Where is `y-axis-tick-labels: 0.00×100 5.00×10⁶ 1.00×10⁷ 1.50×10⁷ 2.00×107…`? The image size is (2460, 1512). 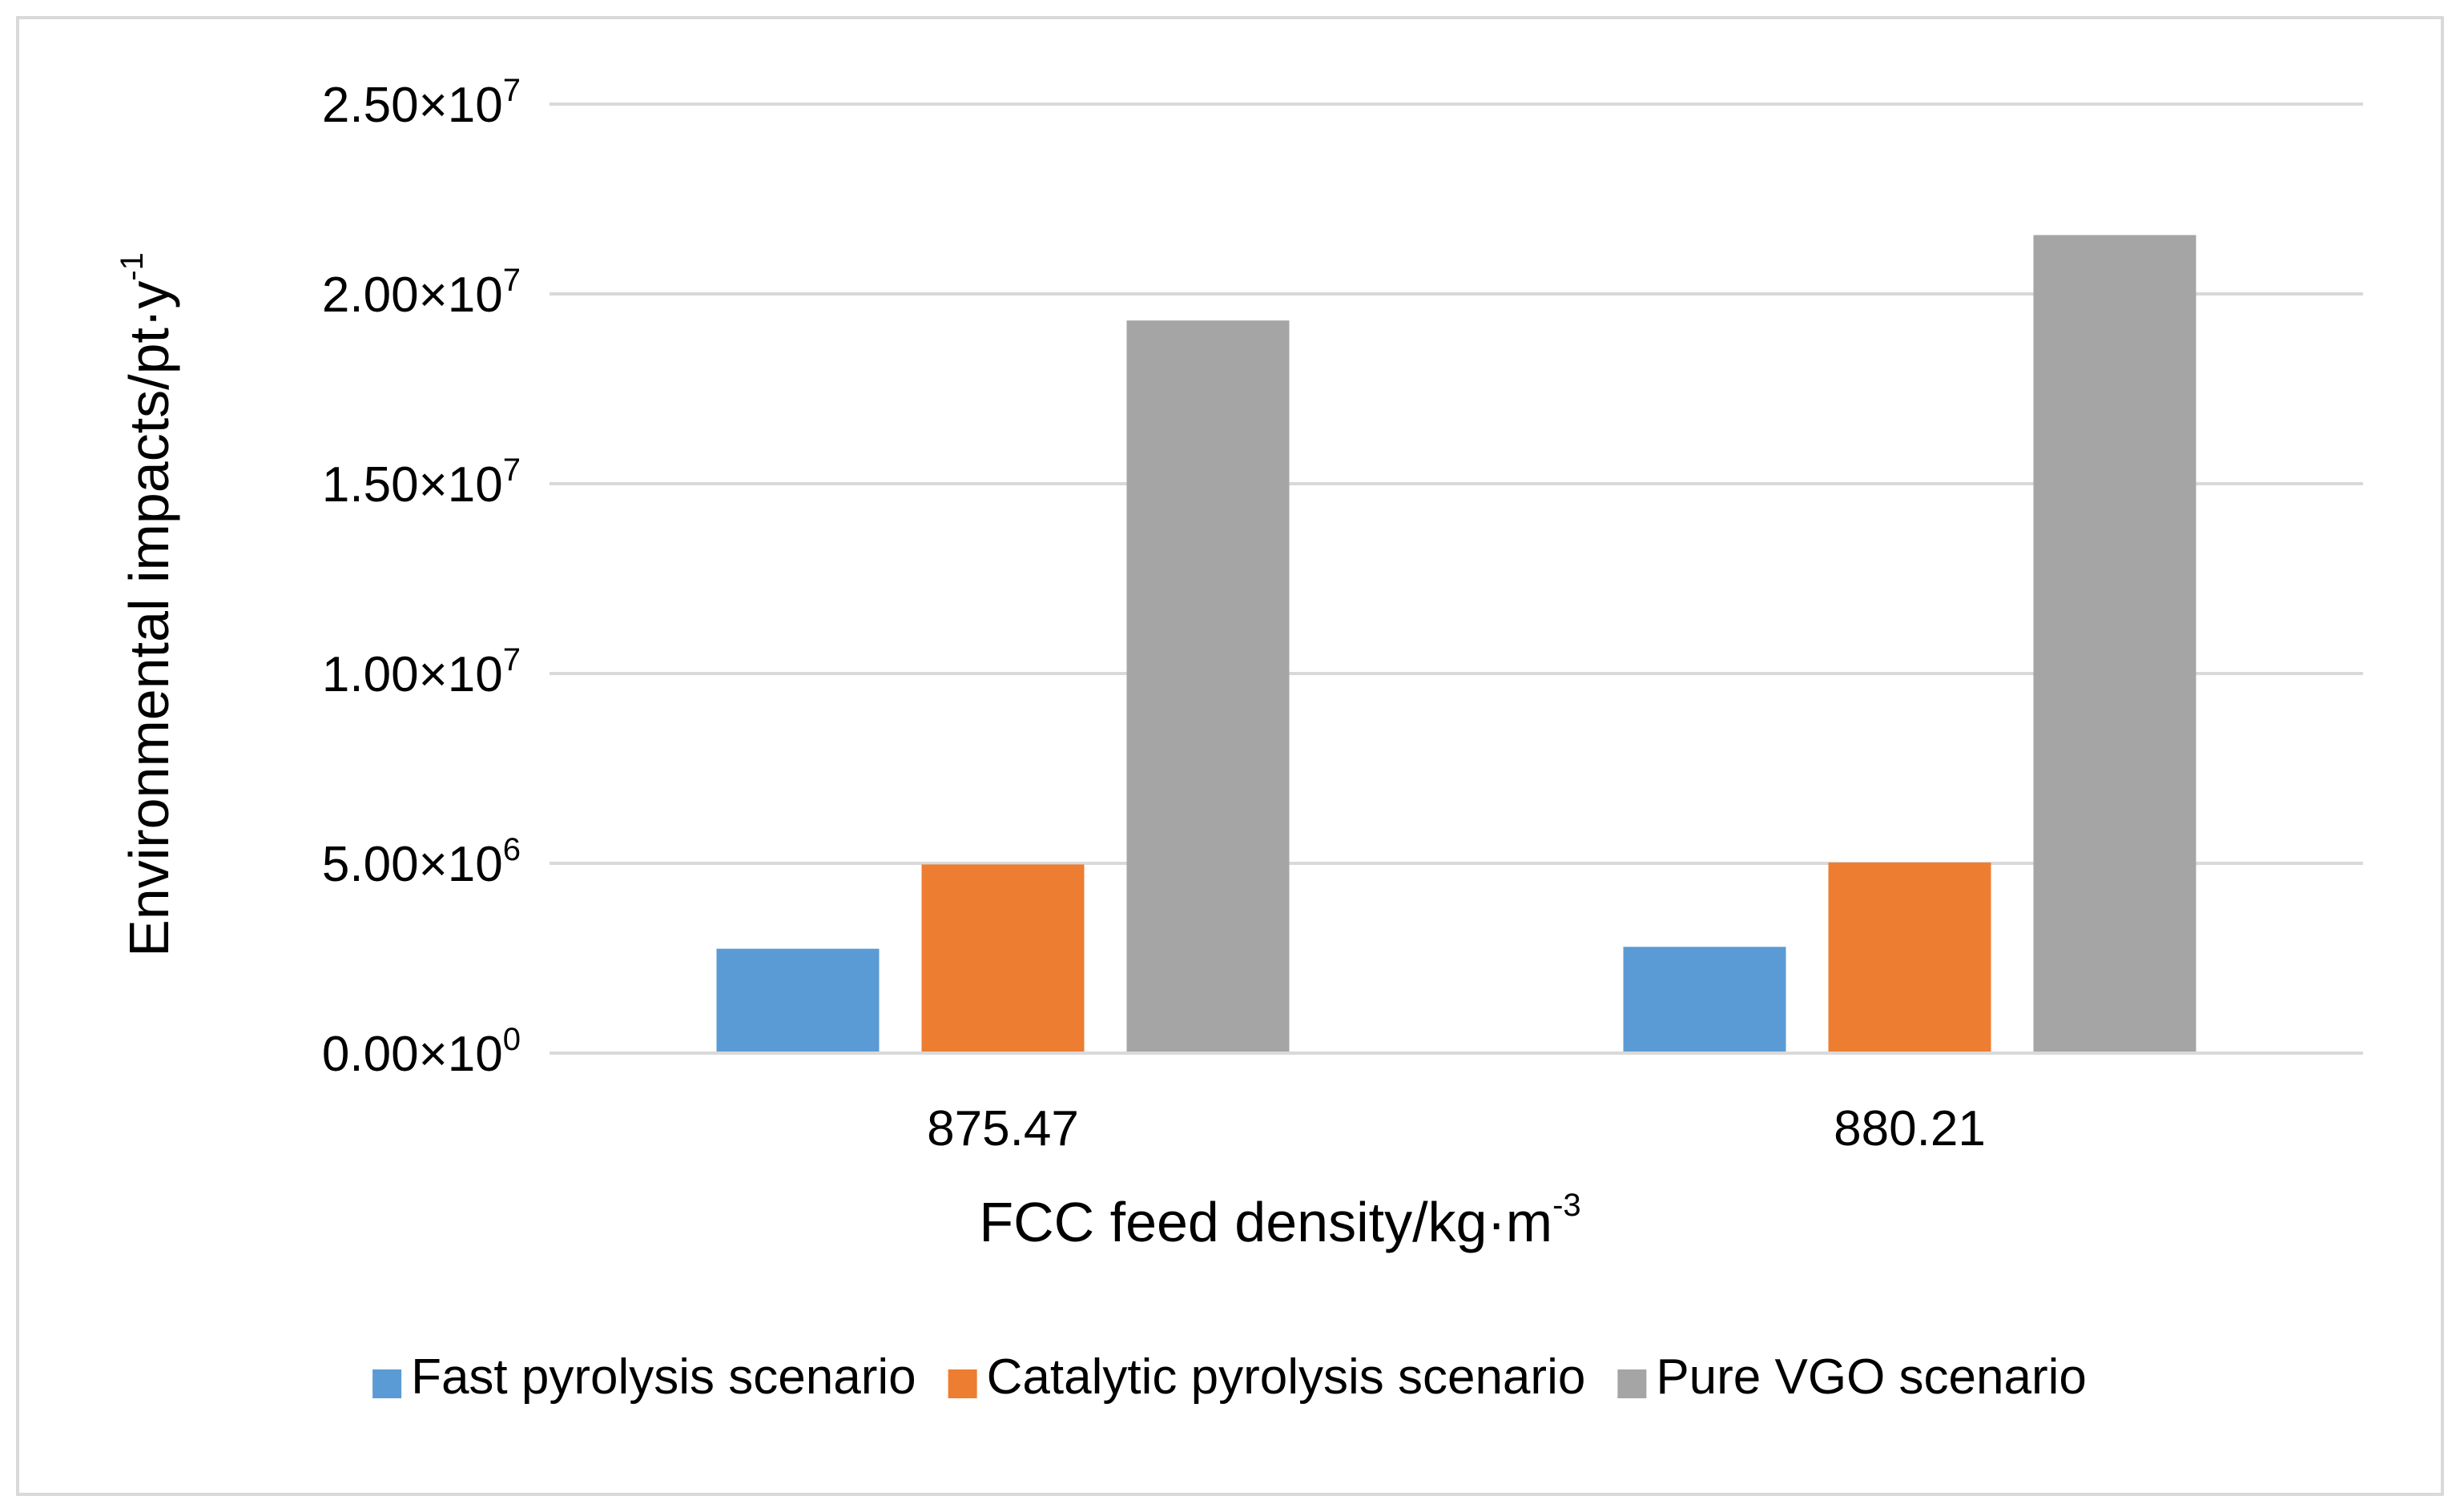 y-axis-tick-labels: 0.00×100 5.00×10⁶ 1.00×10⁷ 1.50×10⁷ 2.00×107… is located at coordinates (421, 577).